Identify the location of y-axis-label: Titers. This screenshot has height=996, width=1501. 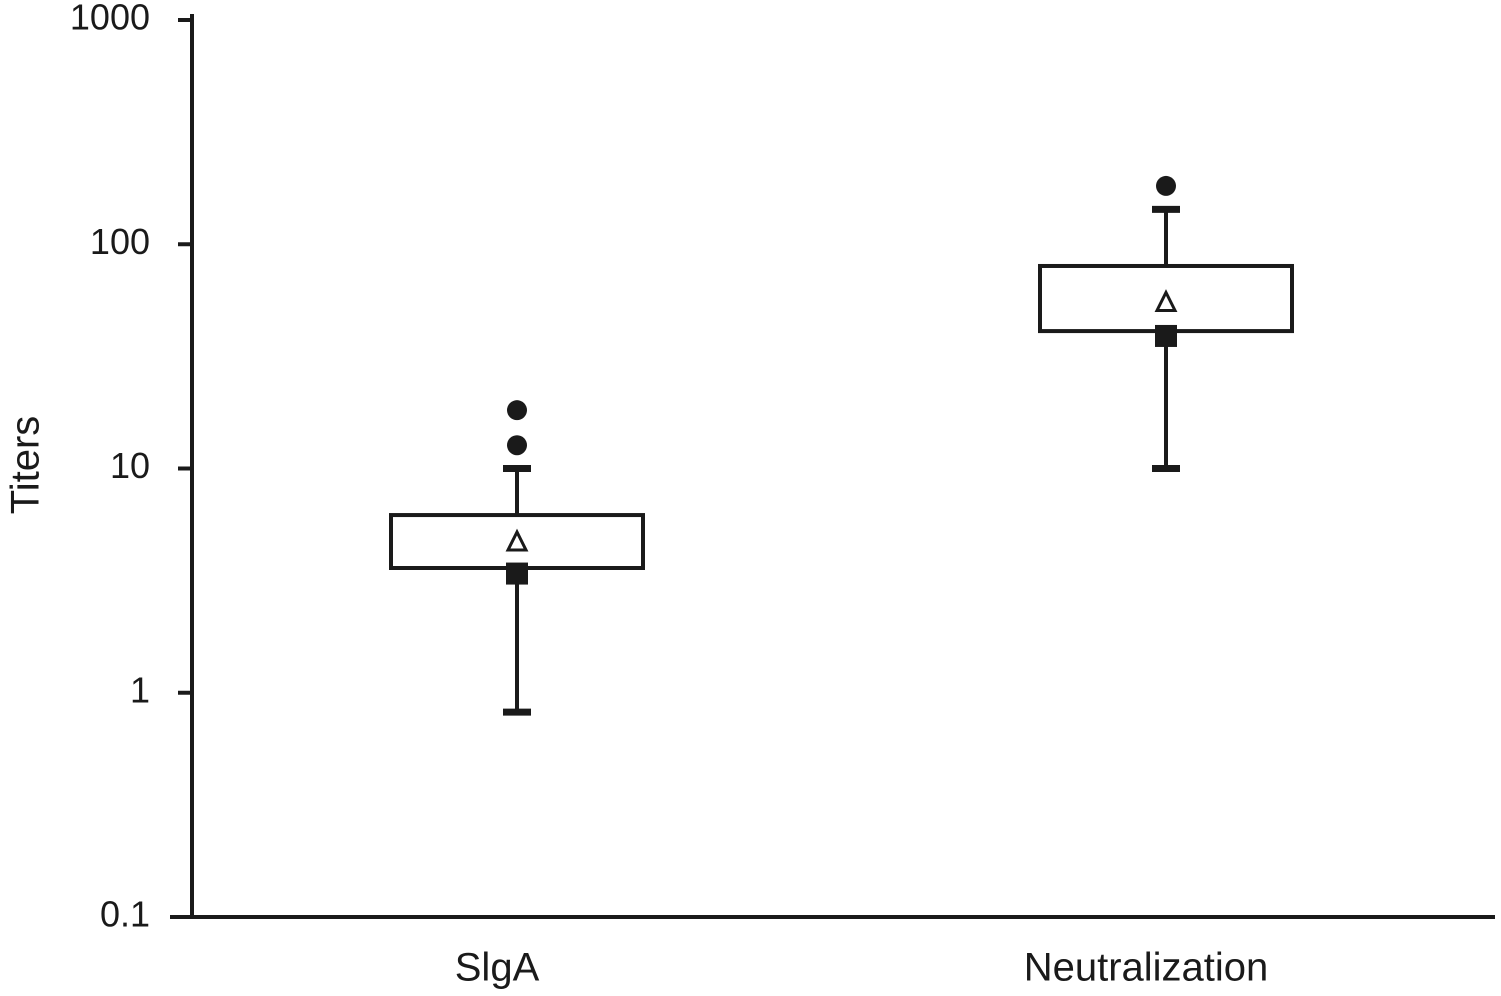
(26, 465).